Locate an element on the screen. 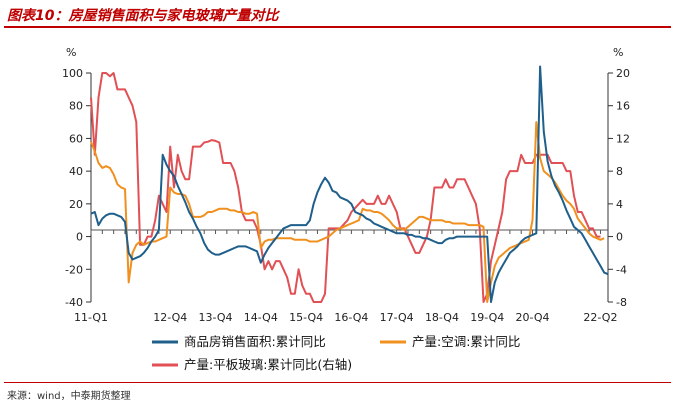 This screenshot has height=406, width=675. left-tick-label: 40 is located at coordinates (76, 171).